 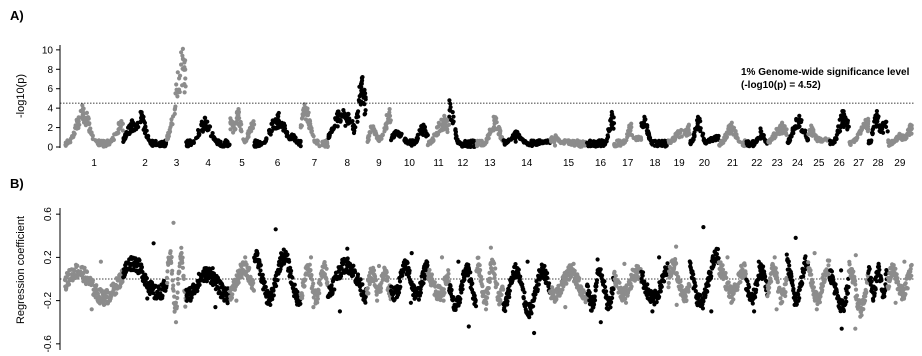 I want to click on panel-a-tick-label: 8, so click(x=50, y=70).